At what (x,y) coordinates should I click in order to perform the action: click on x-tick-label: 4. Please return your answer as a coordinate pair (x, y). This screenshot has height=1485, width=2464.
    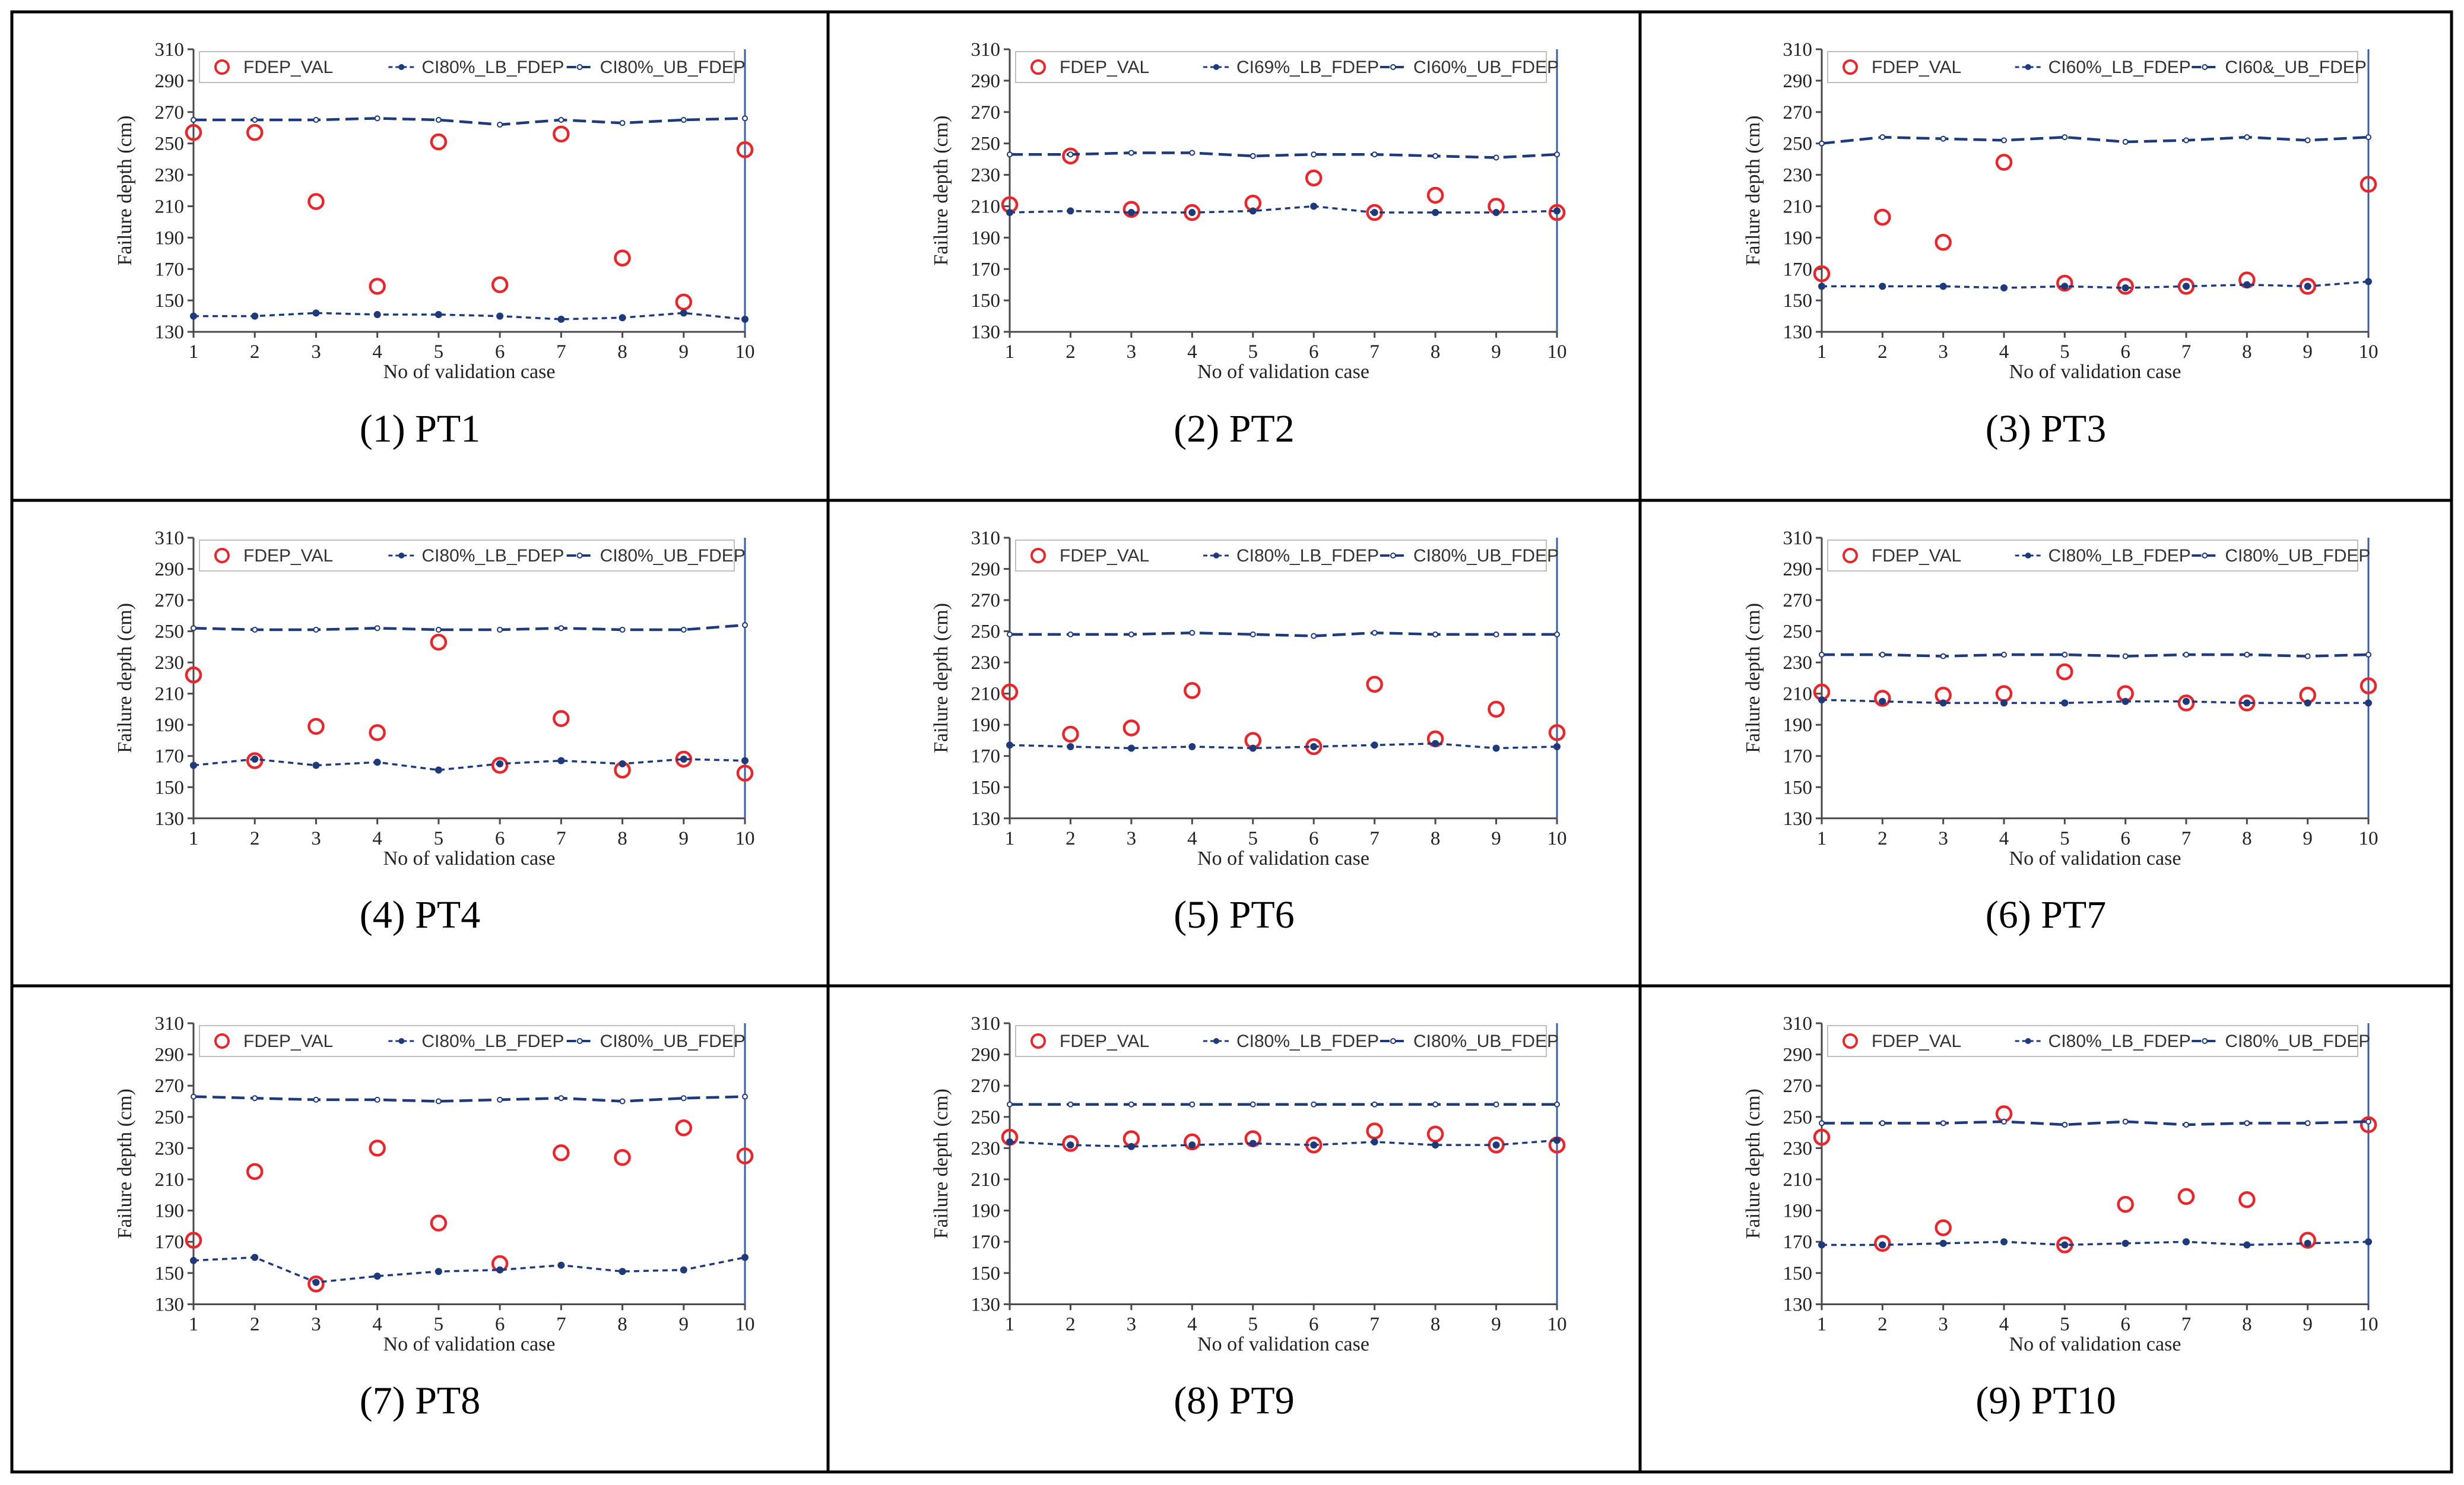
    Looking at the image, I should click on (1192, 1324).